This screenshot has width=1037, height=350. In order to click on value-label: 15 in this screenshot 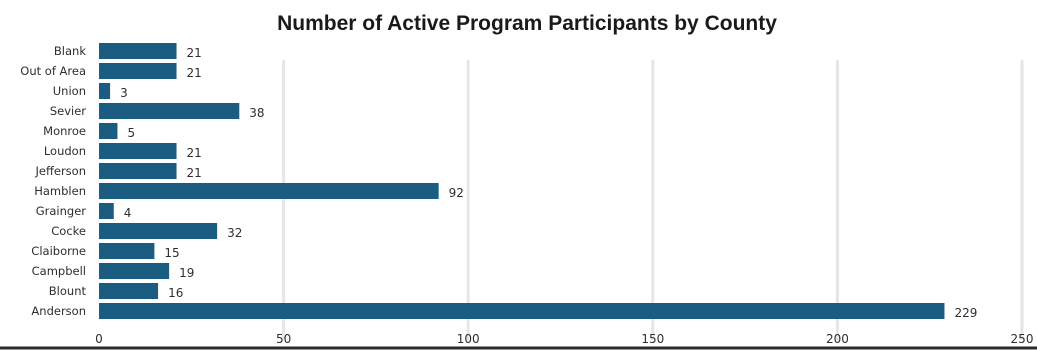, I will do `click(171, 253)`.